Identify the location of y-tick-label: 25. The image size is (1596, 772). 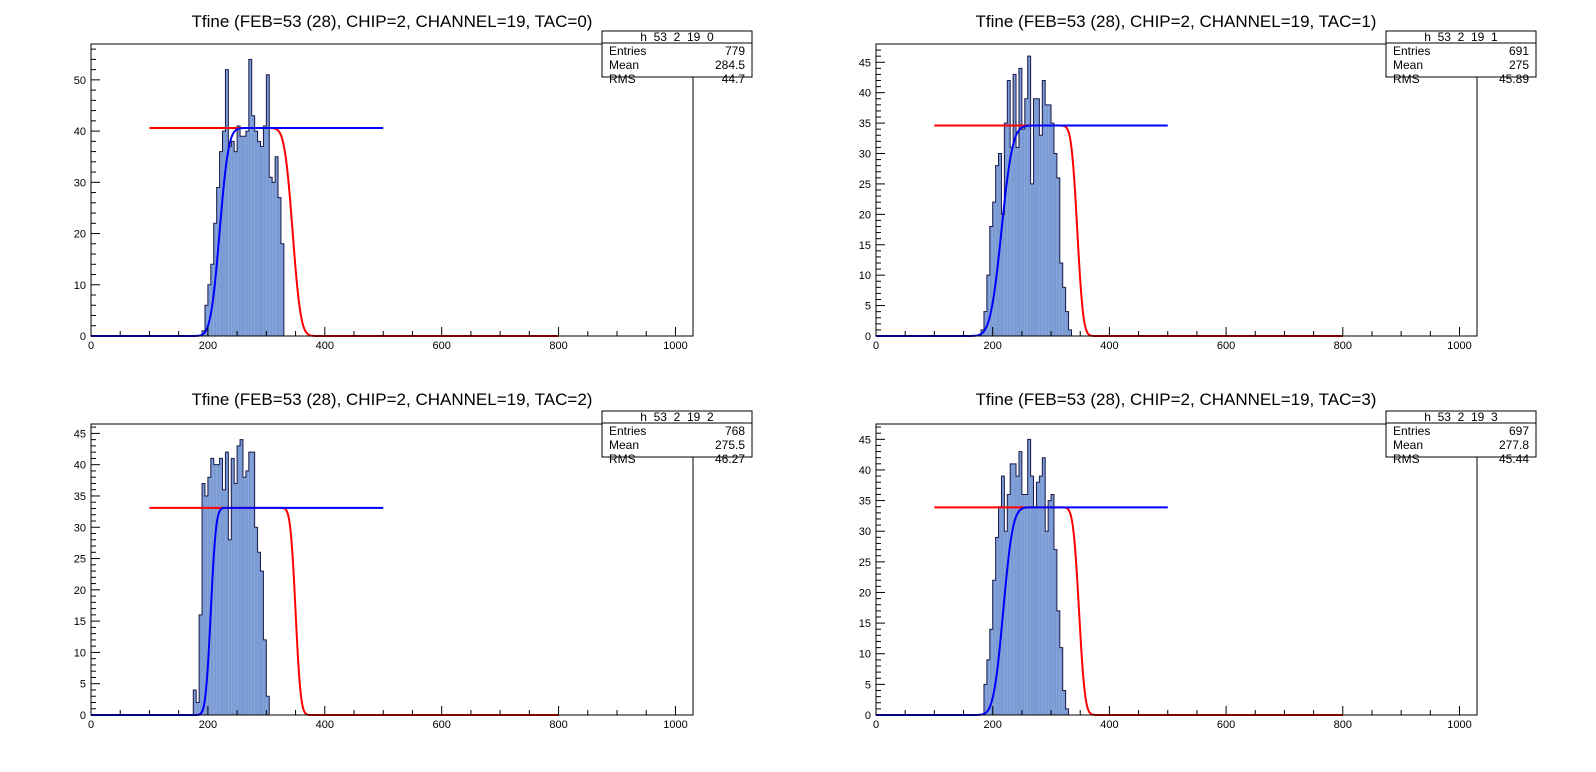
(80, 560).